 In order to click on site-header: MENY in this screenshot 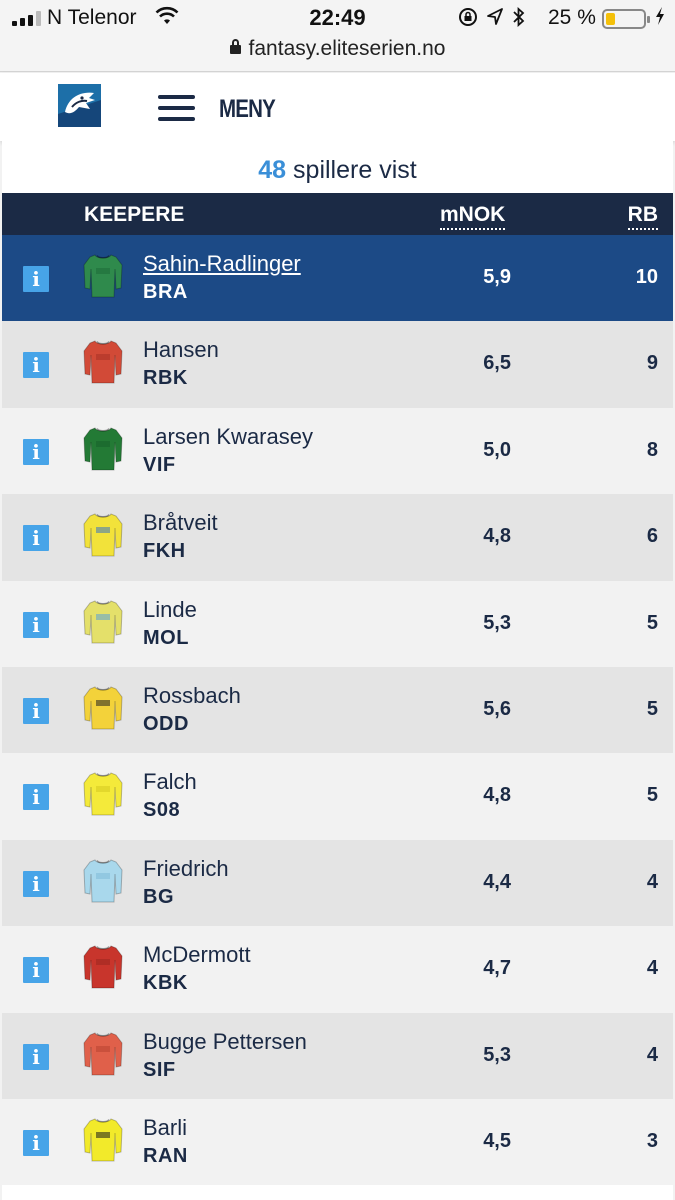, I will do `click(337, 107)`.